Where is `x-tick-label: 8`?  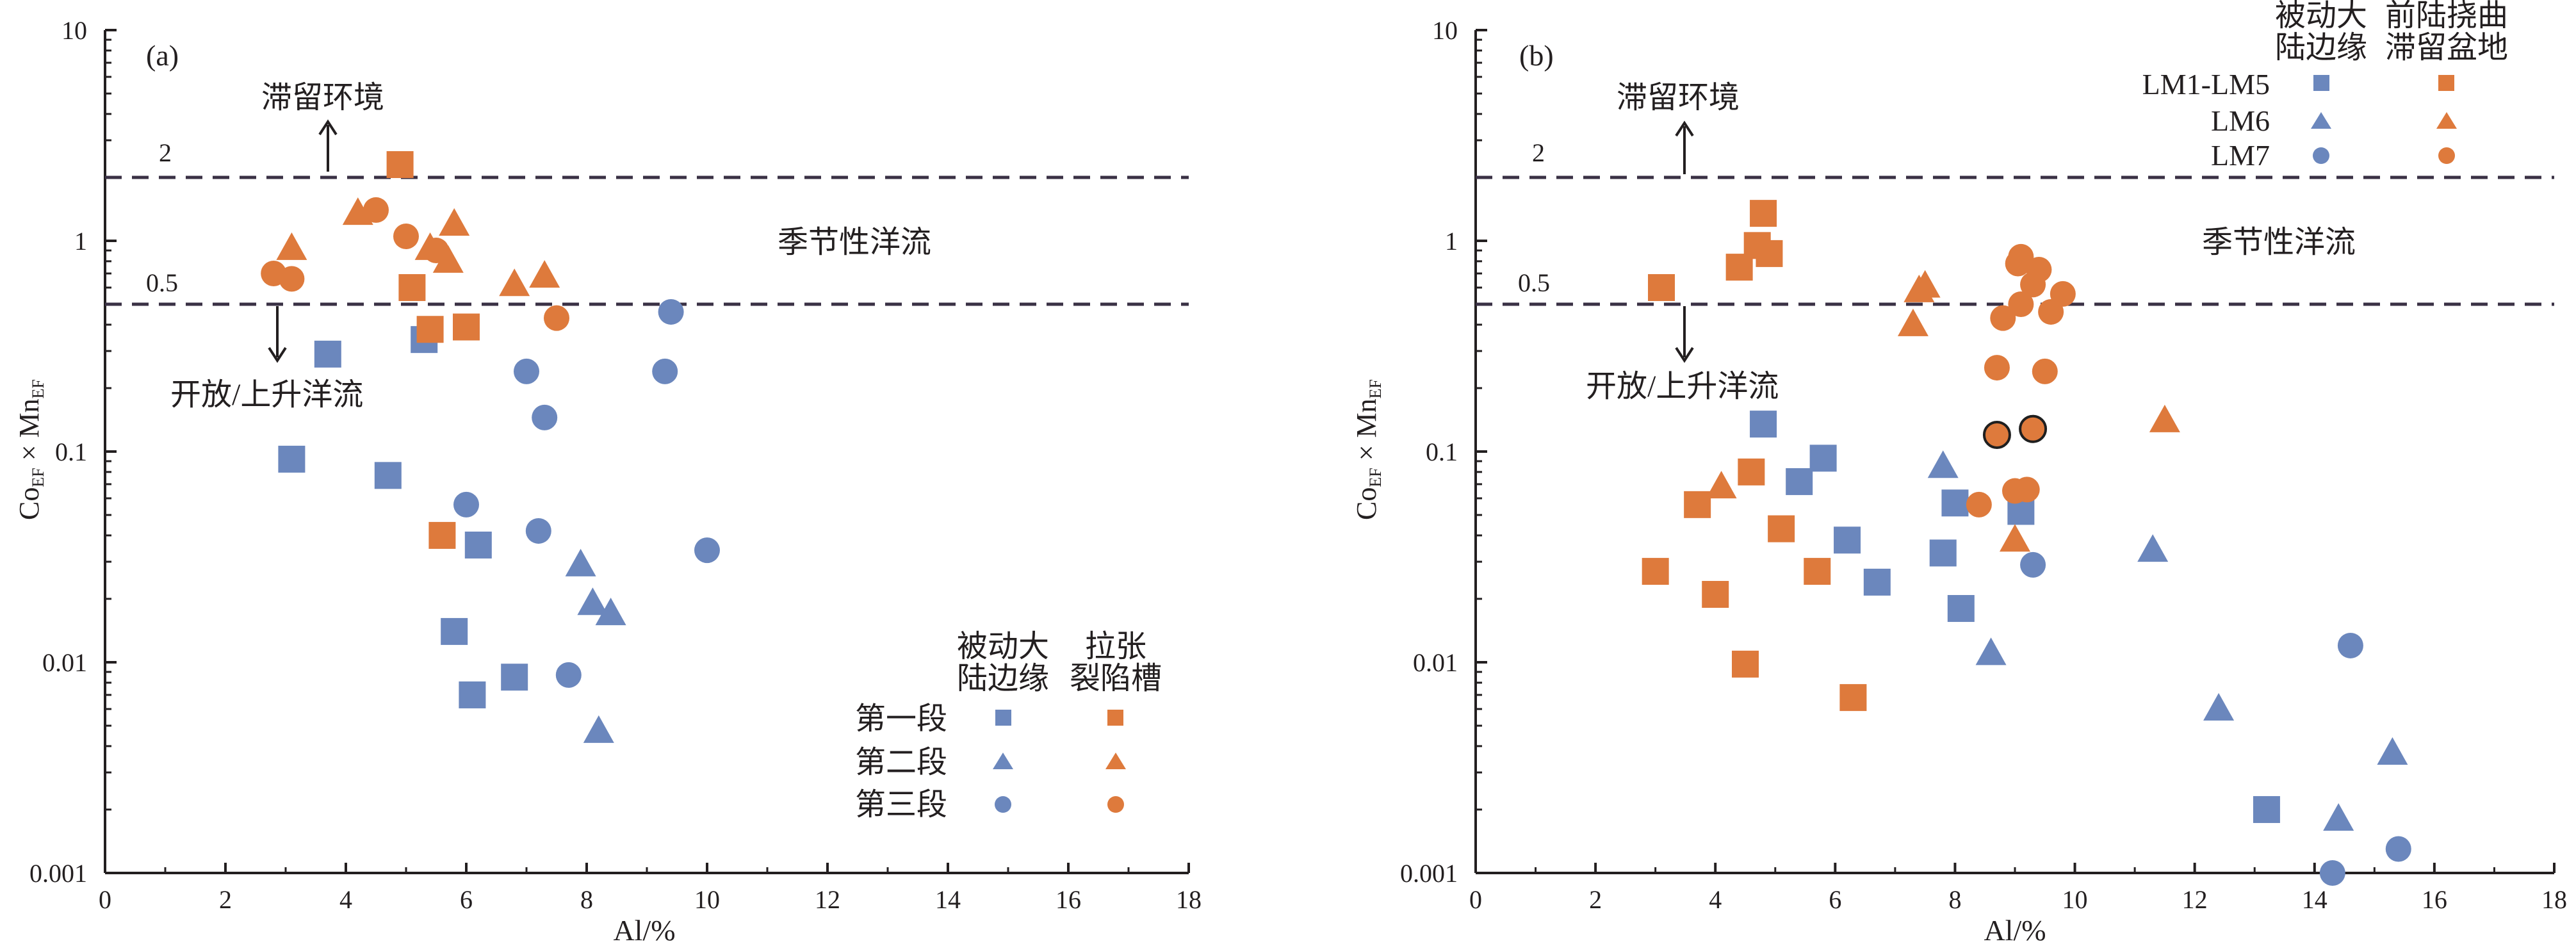
x-tick-label: 8 is located at coordinates (586, 899).